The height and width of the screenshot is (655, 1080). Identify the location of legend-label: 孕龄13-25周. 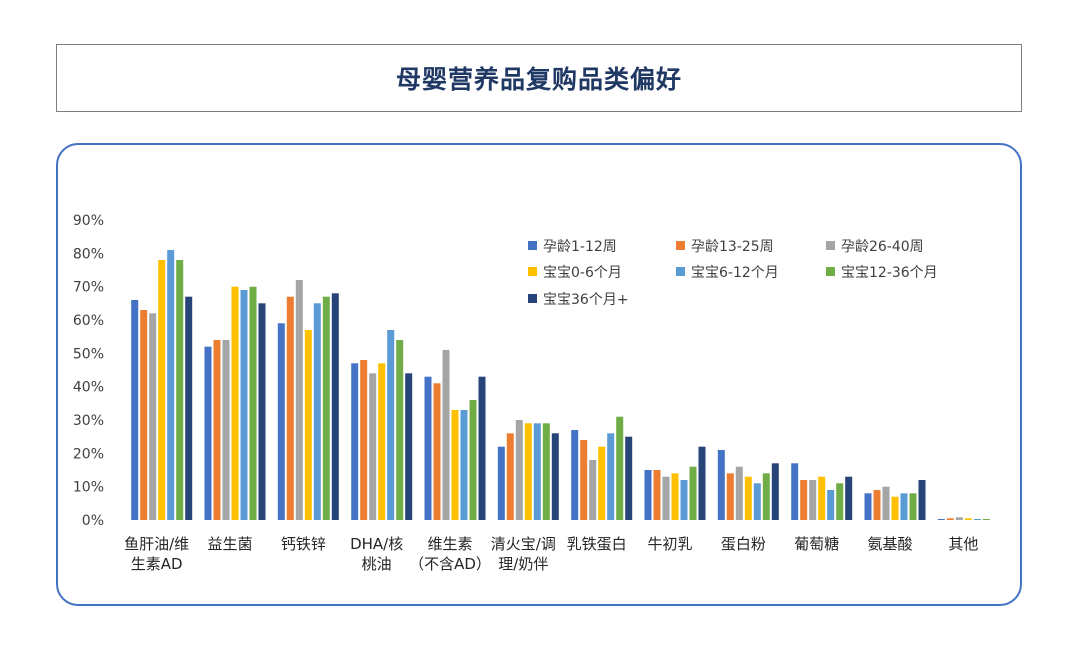
(732, 247).